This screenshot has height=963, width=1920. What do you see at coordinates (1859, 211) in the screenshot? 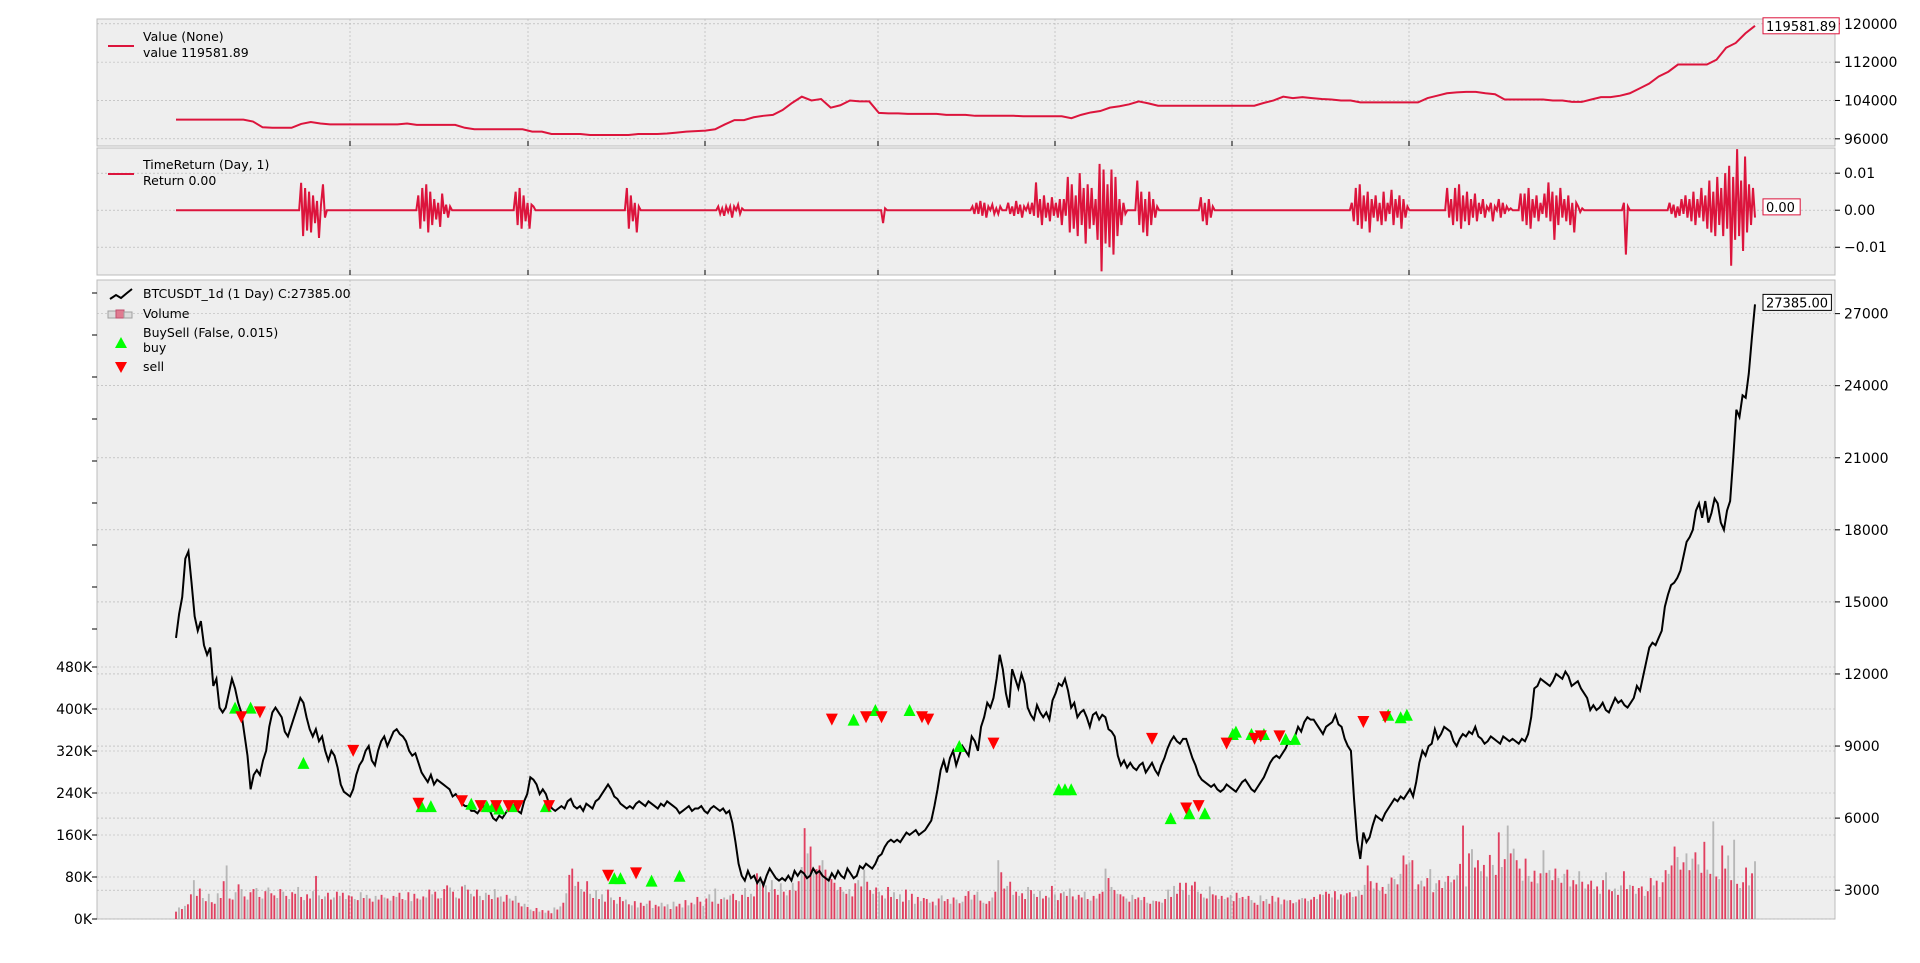
I see `timereturn-axis-tick-label: 0.00` at bounding box center [1859, 211].